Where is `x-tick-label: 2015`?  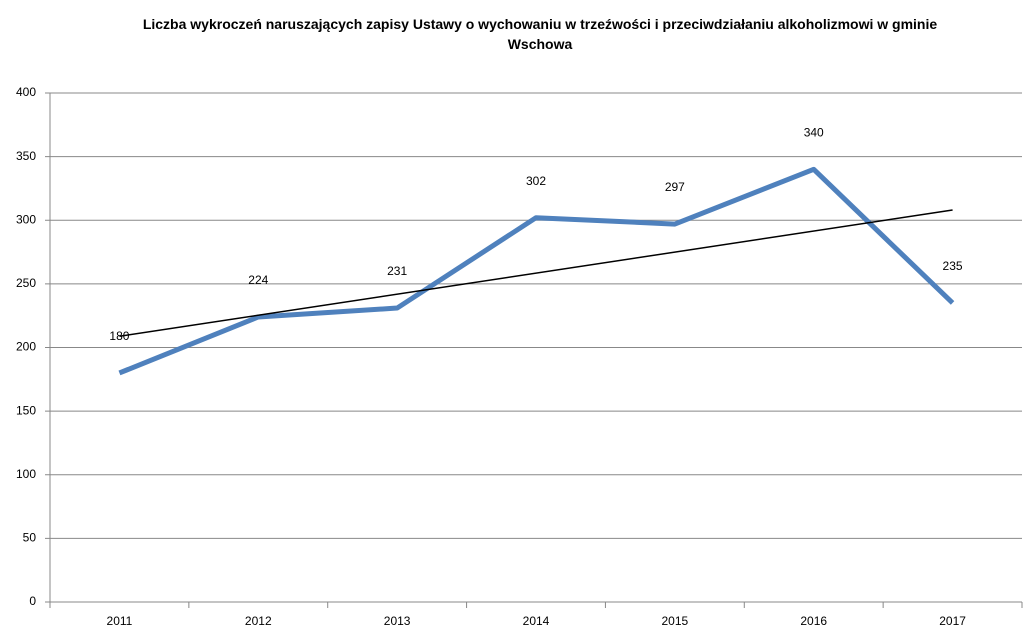
x-tick-label: 2015 is located at coordinates (675, 621).